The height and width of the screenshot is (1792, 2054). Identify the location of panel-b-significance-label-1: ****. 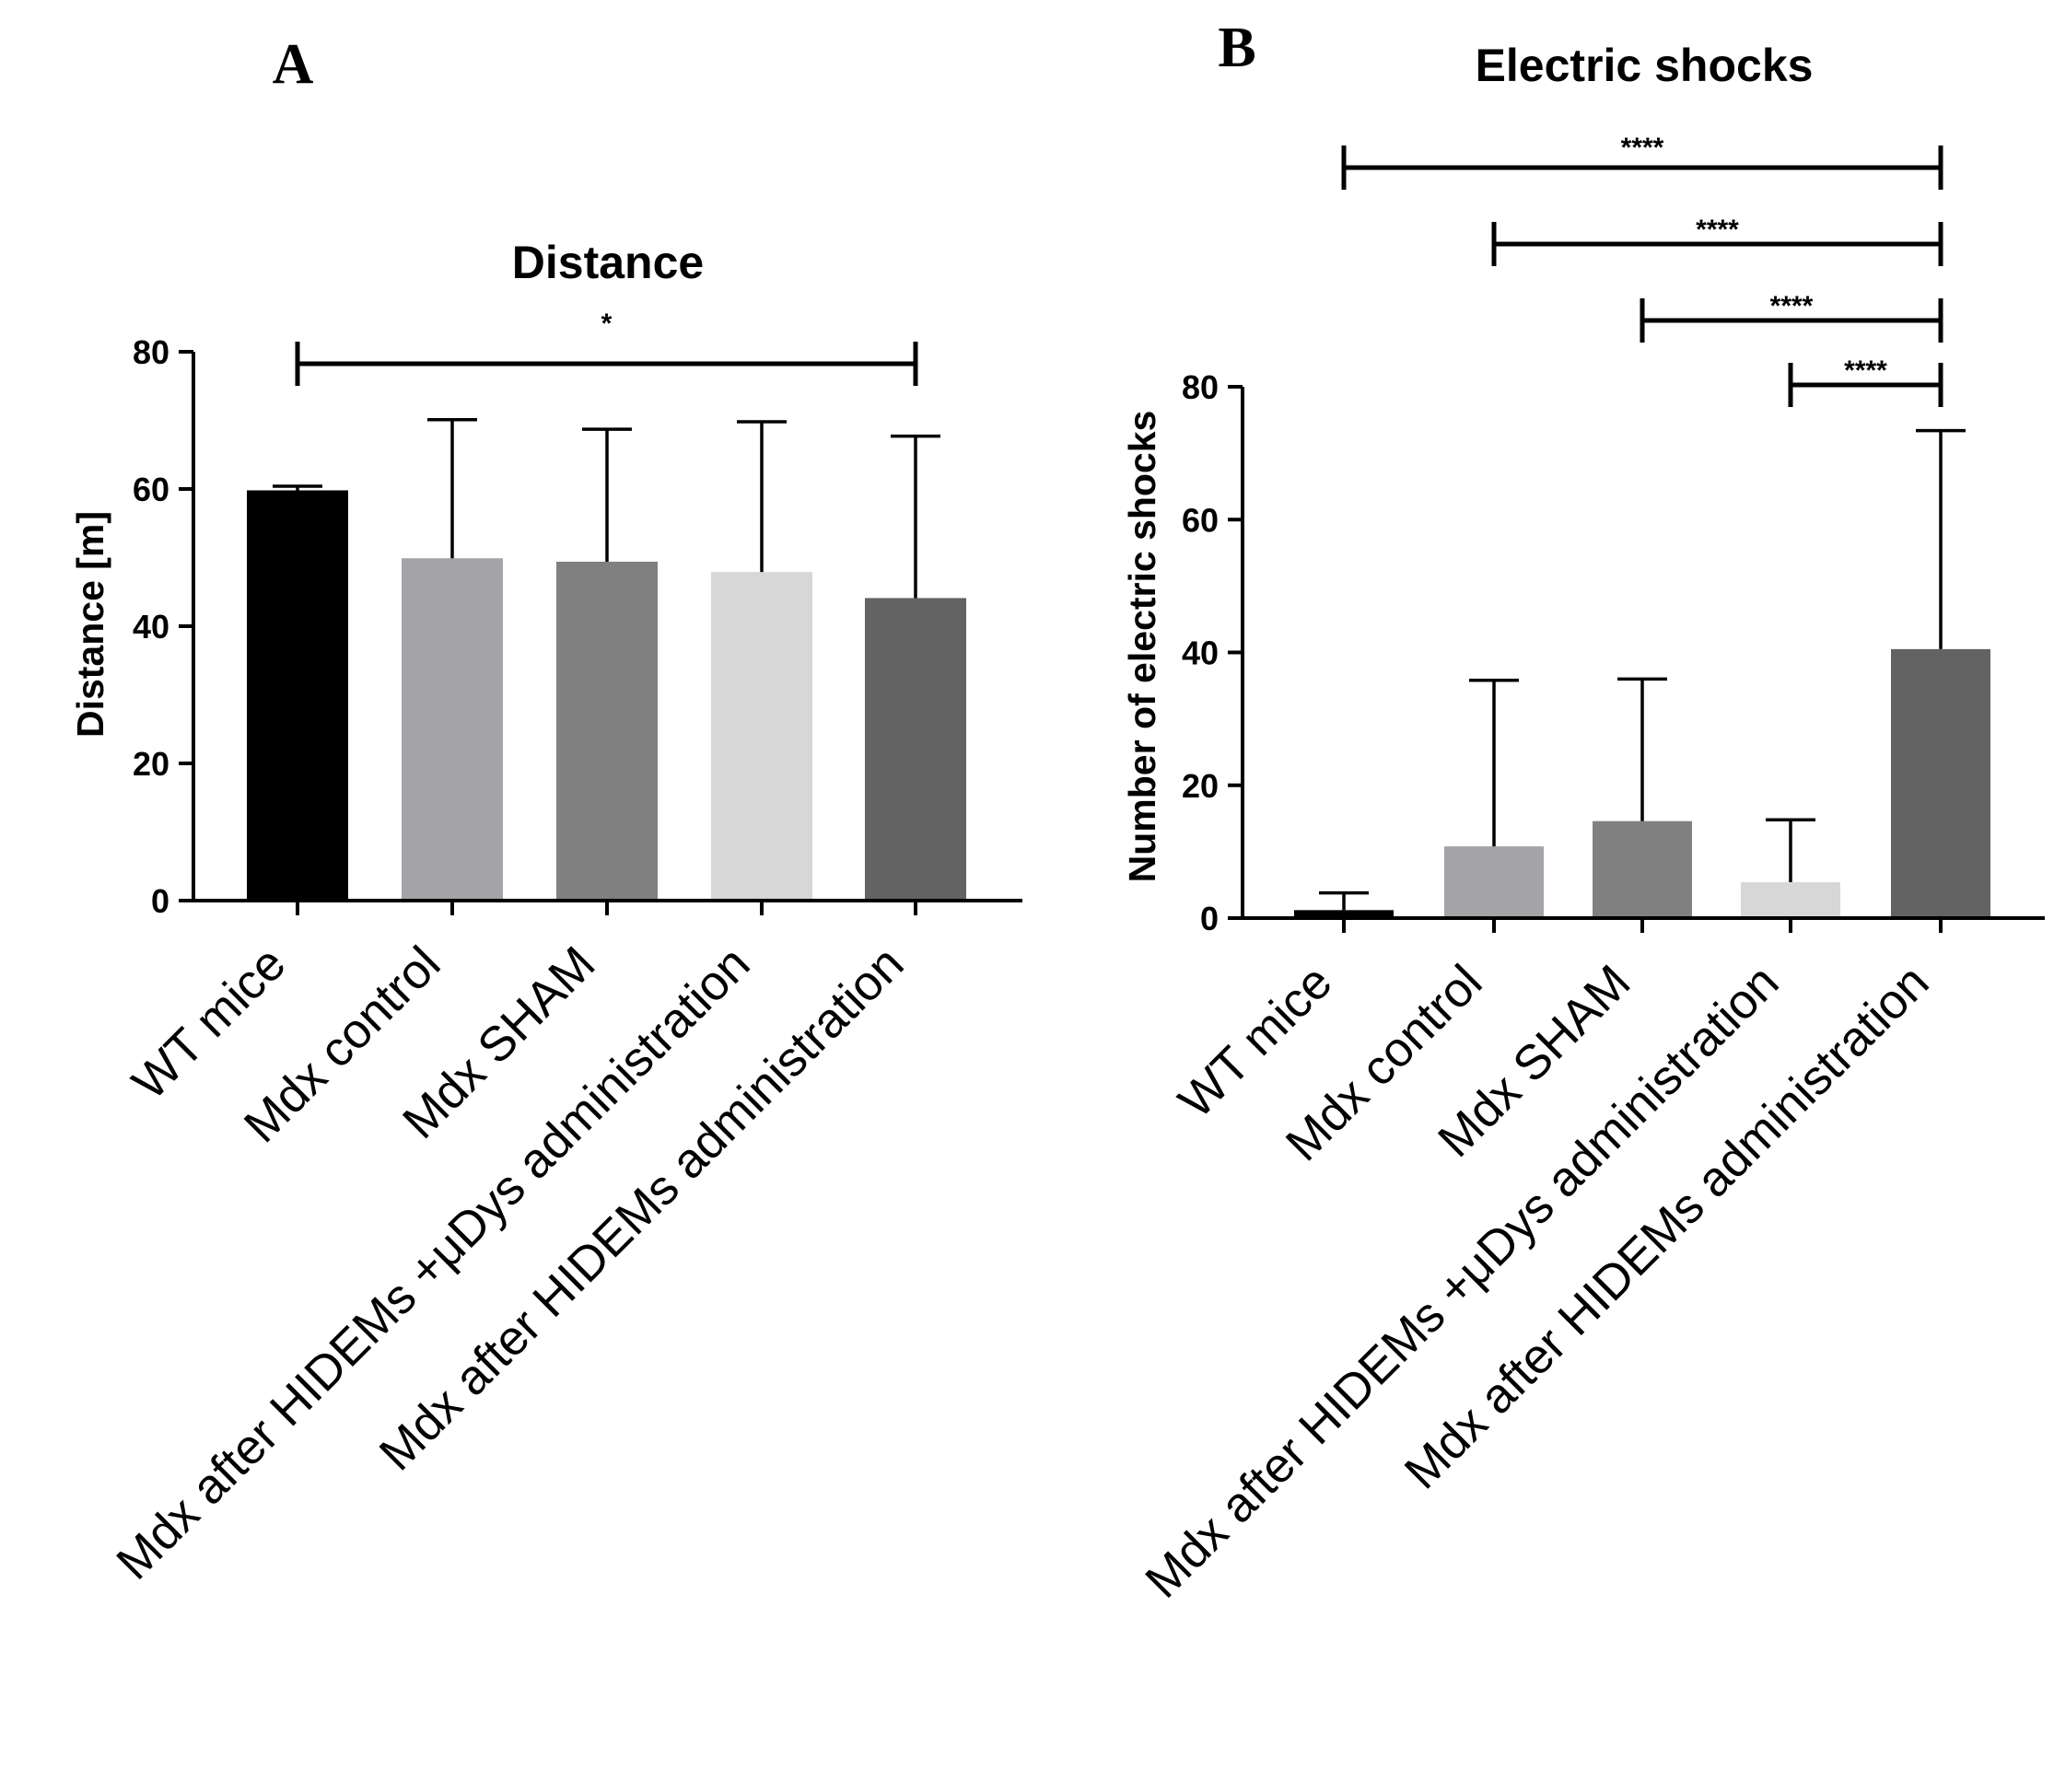
(1642, 148).